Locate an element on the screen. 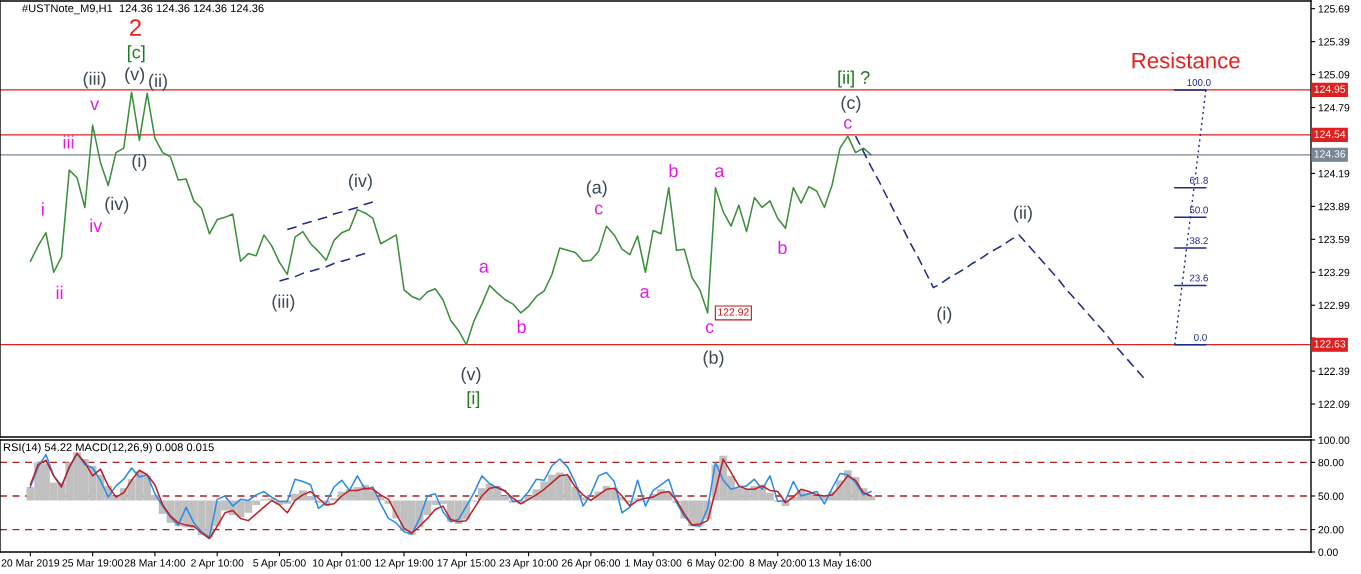 The width and height of the screenshot is (1361, 574). x-tick-label: 6 May 02:00 is located at coordinates (715, 564).